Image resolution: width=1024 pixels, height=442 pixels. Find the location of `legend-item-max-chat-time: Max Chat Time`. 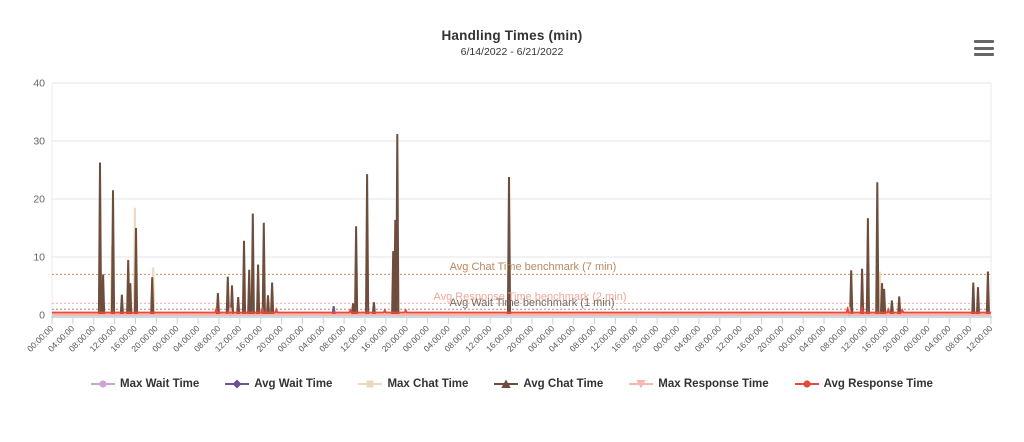

legend-item-max-chat-time: Max Chat Time is located at coordinates (413, 384).